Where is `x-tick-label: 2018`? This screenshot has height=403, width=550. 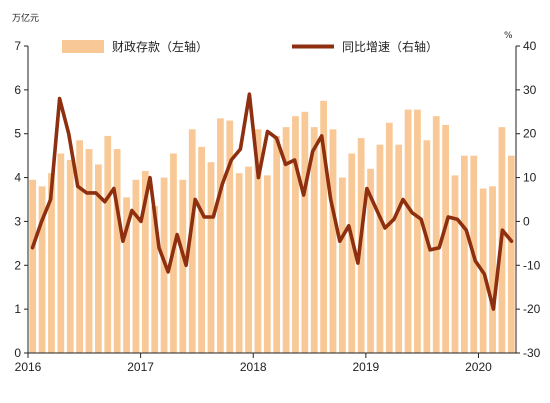
x-tick-label: 2018 is located at coordinates (253, 367).